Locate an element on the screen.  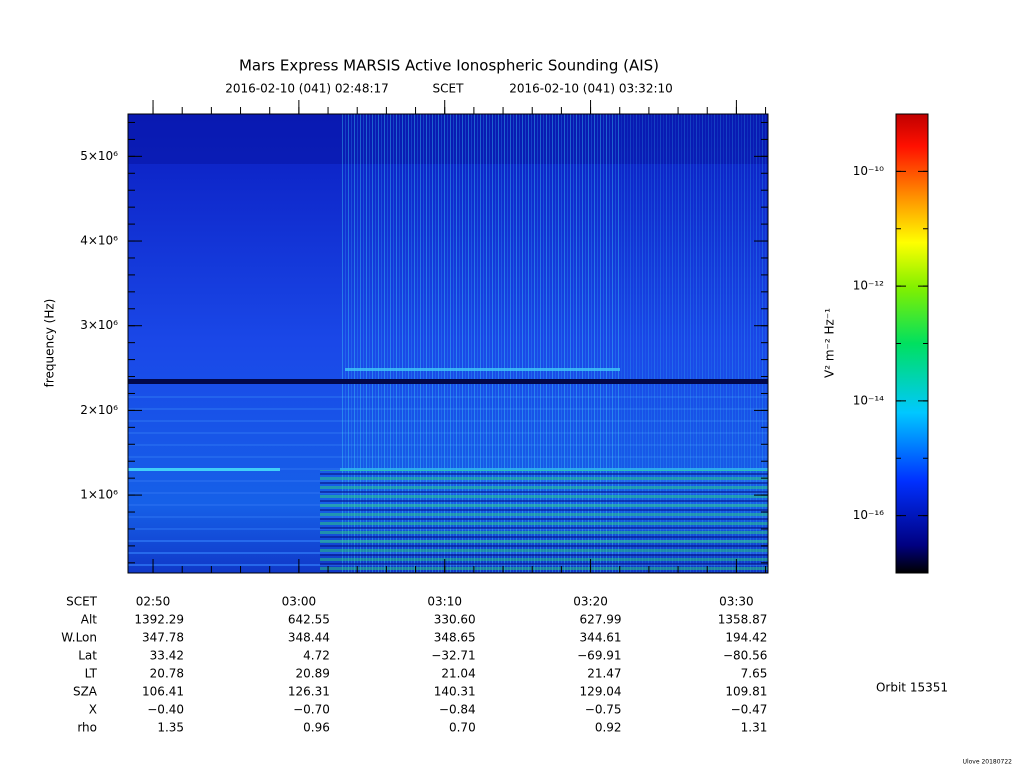
x-tick-label: 03:20 is located at coordinates (590, 602).